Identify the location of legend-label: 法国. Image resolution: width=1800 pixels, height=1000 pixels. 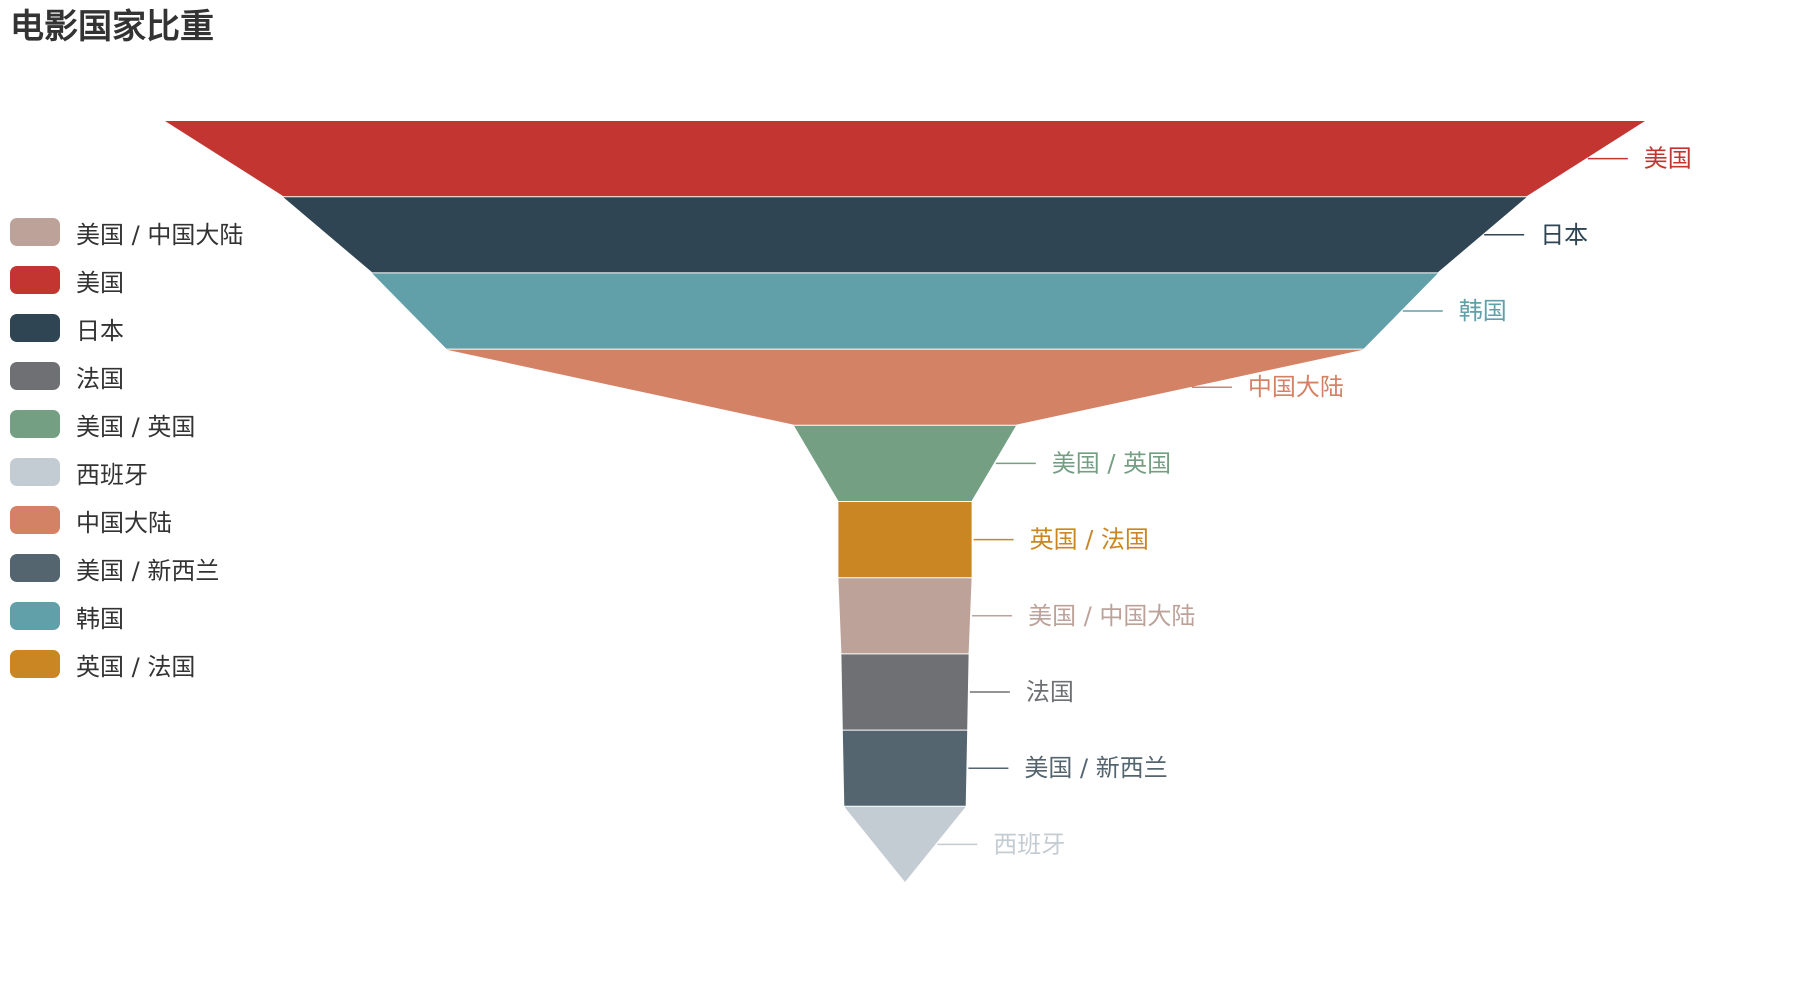
(100, 378).